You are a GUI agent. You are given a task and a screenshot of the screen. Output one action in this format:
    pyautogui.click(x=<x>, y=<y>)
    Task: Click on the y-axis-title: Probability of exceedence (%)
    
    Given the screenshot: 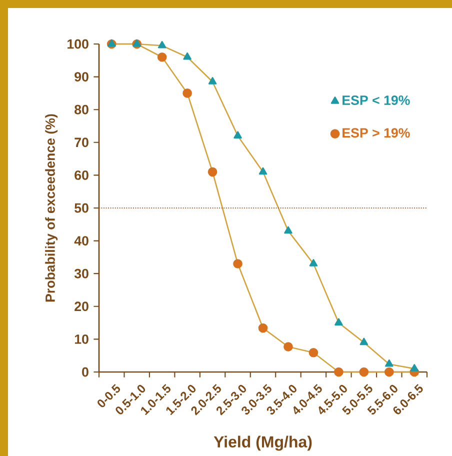 What is the action you would take?
    pyautogui.click(x=51, y=208)
    